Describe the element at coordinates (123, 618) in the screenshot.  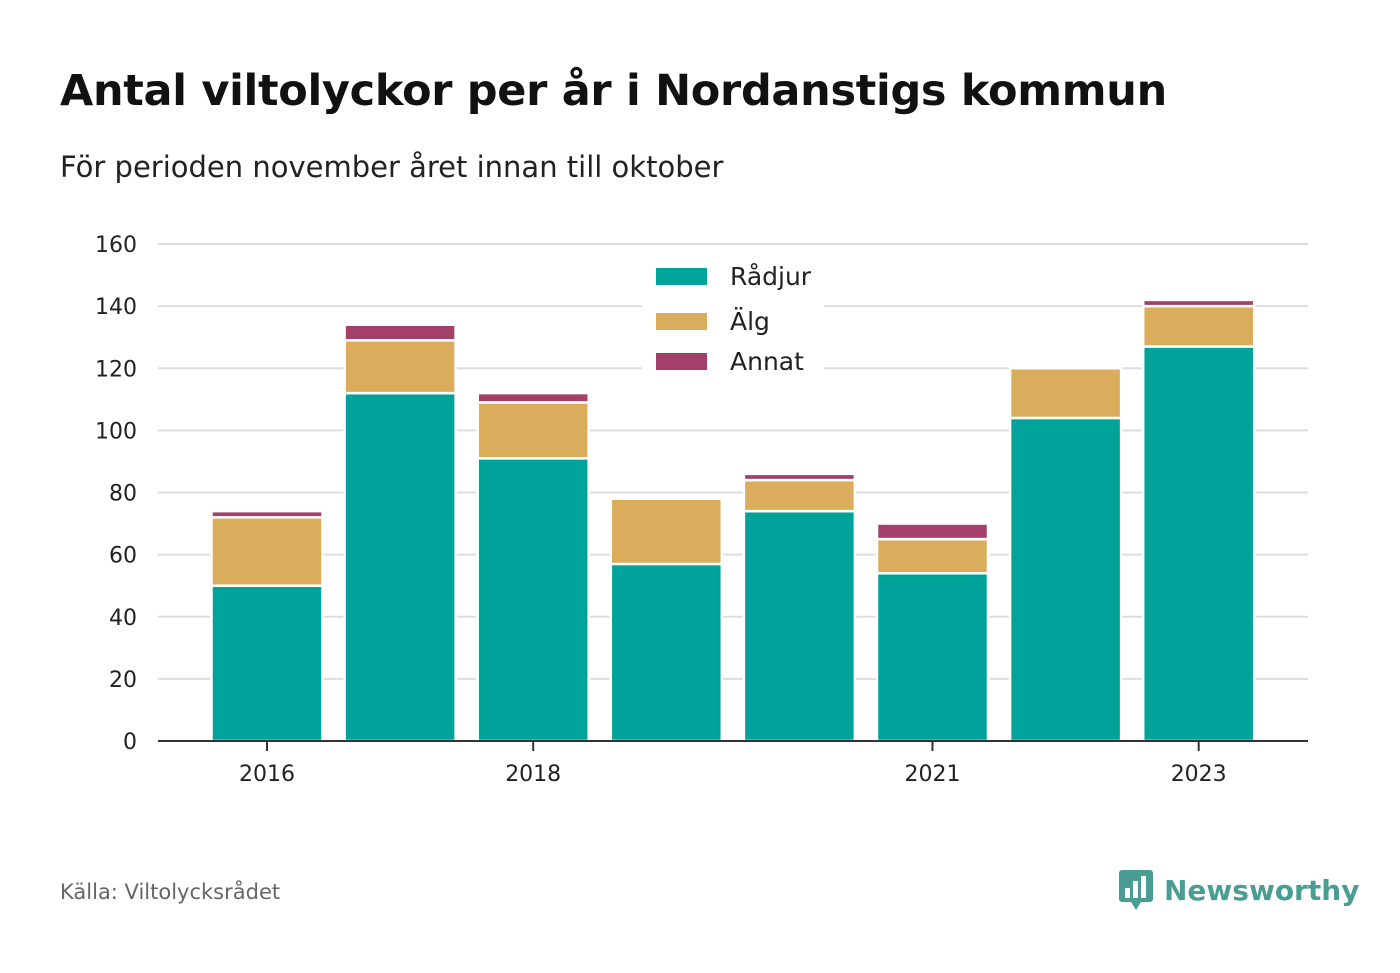
I see `y-tick-label: 40` at that location.